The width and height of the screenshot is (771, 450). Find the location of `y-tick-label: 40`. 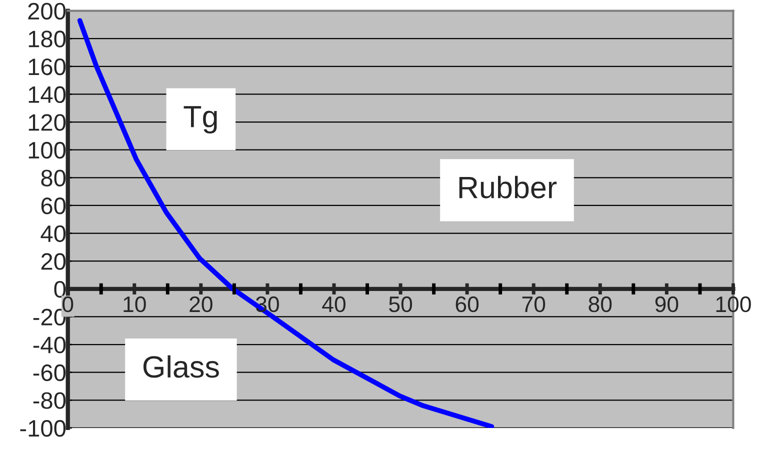

y-tick-label: 40 is located at coordinates (53, 233).